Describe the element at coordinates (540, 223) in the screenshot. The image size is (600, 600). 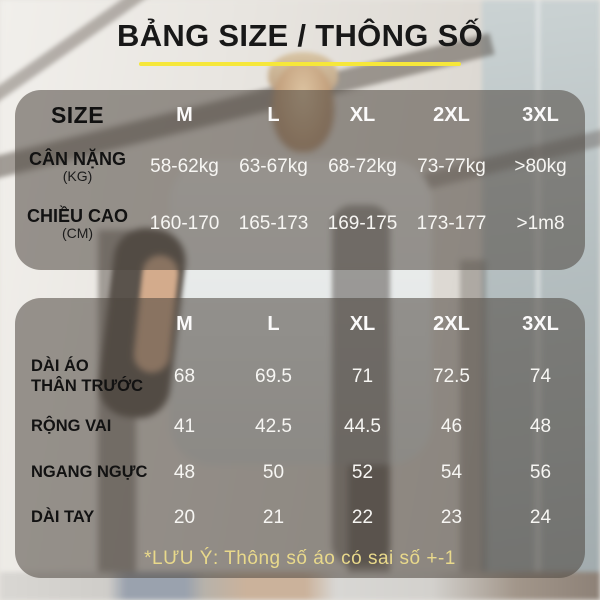
I see `table-cell: >1m8` at that location.